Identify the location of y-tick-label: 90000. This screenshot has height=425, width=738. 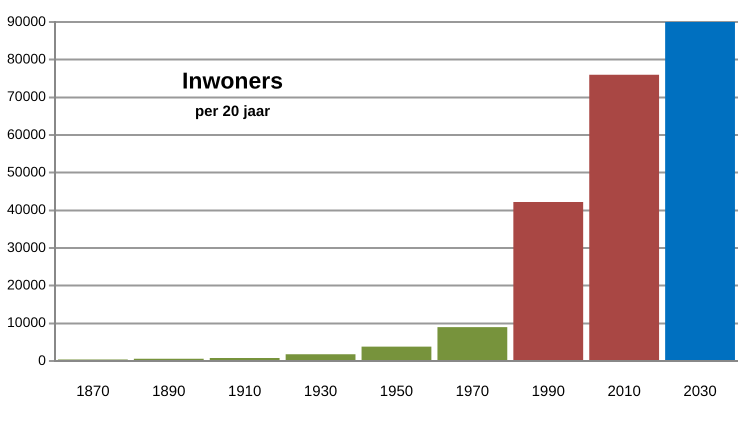
(26, 20).